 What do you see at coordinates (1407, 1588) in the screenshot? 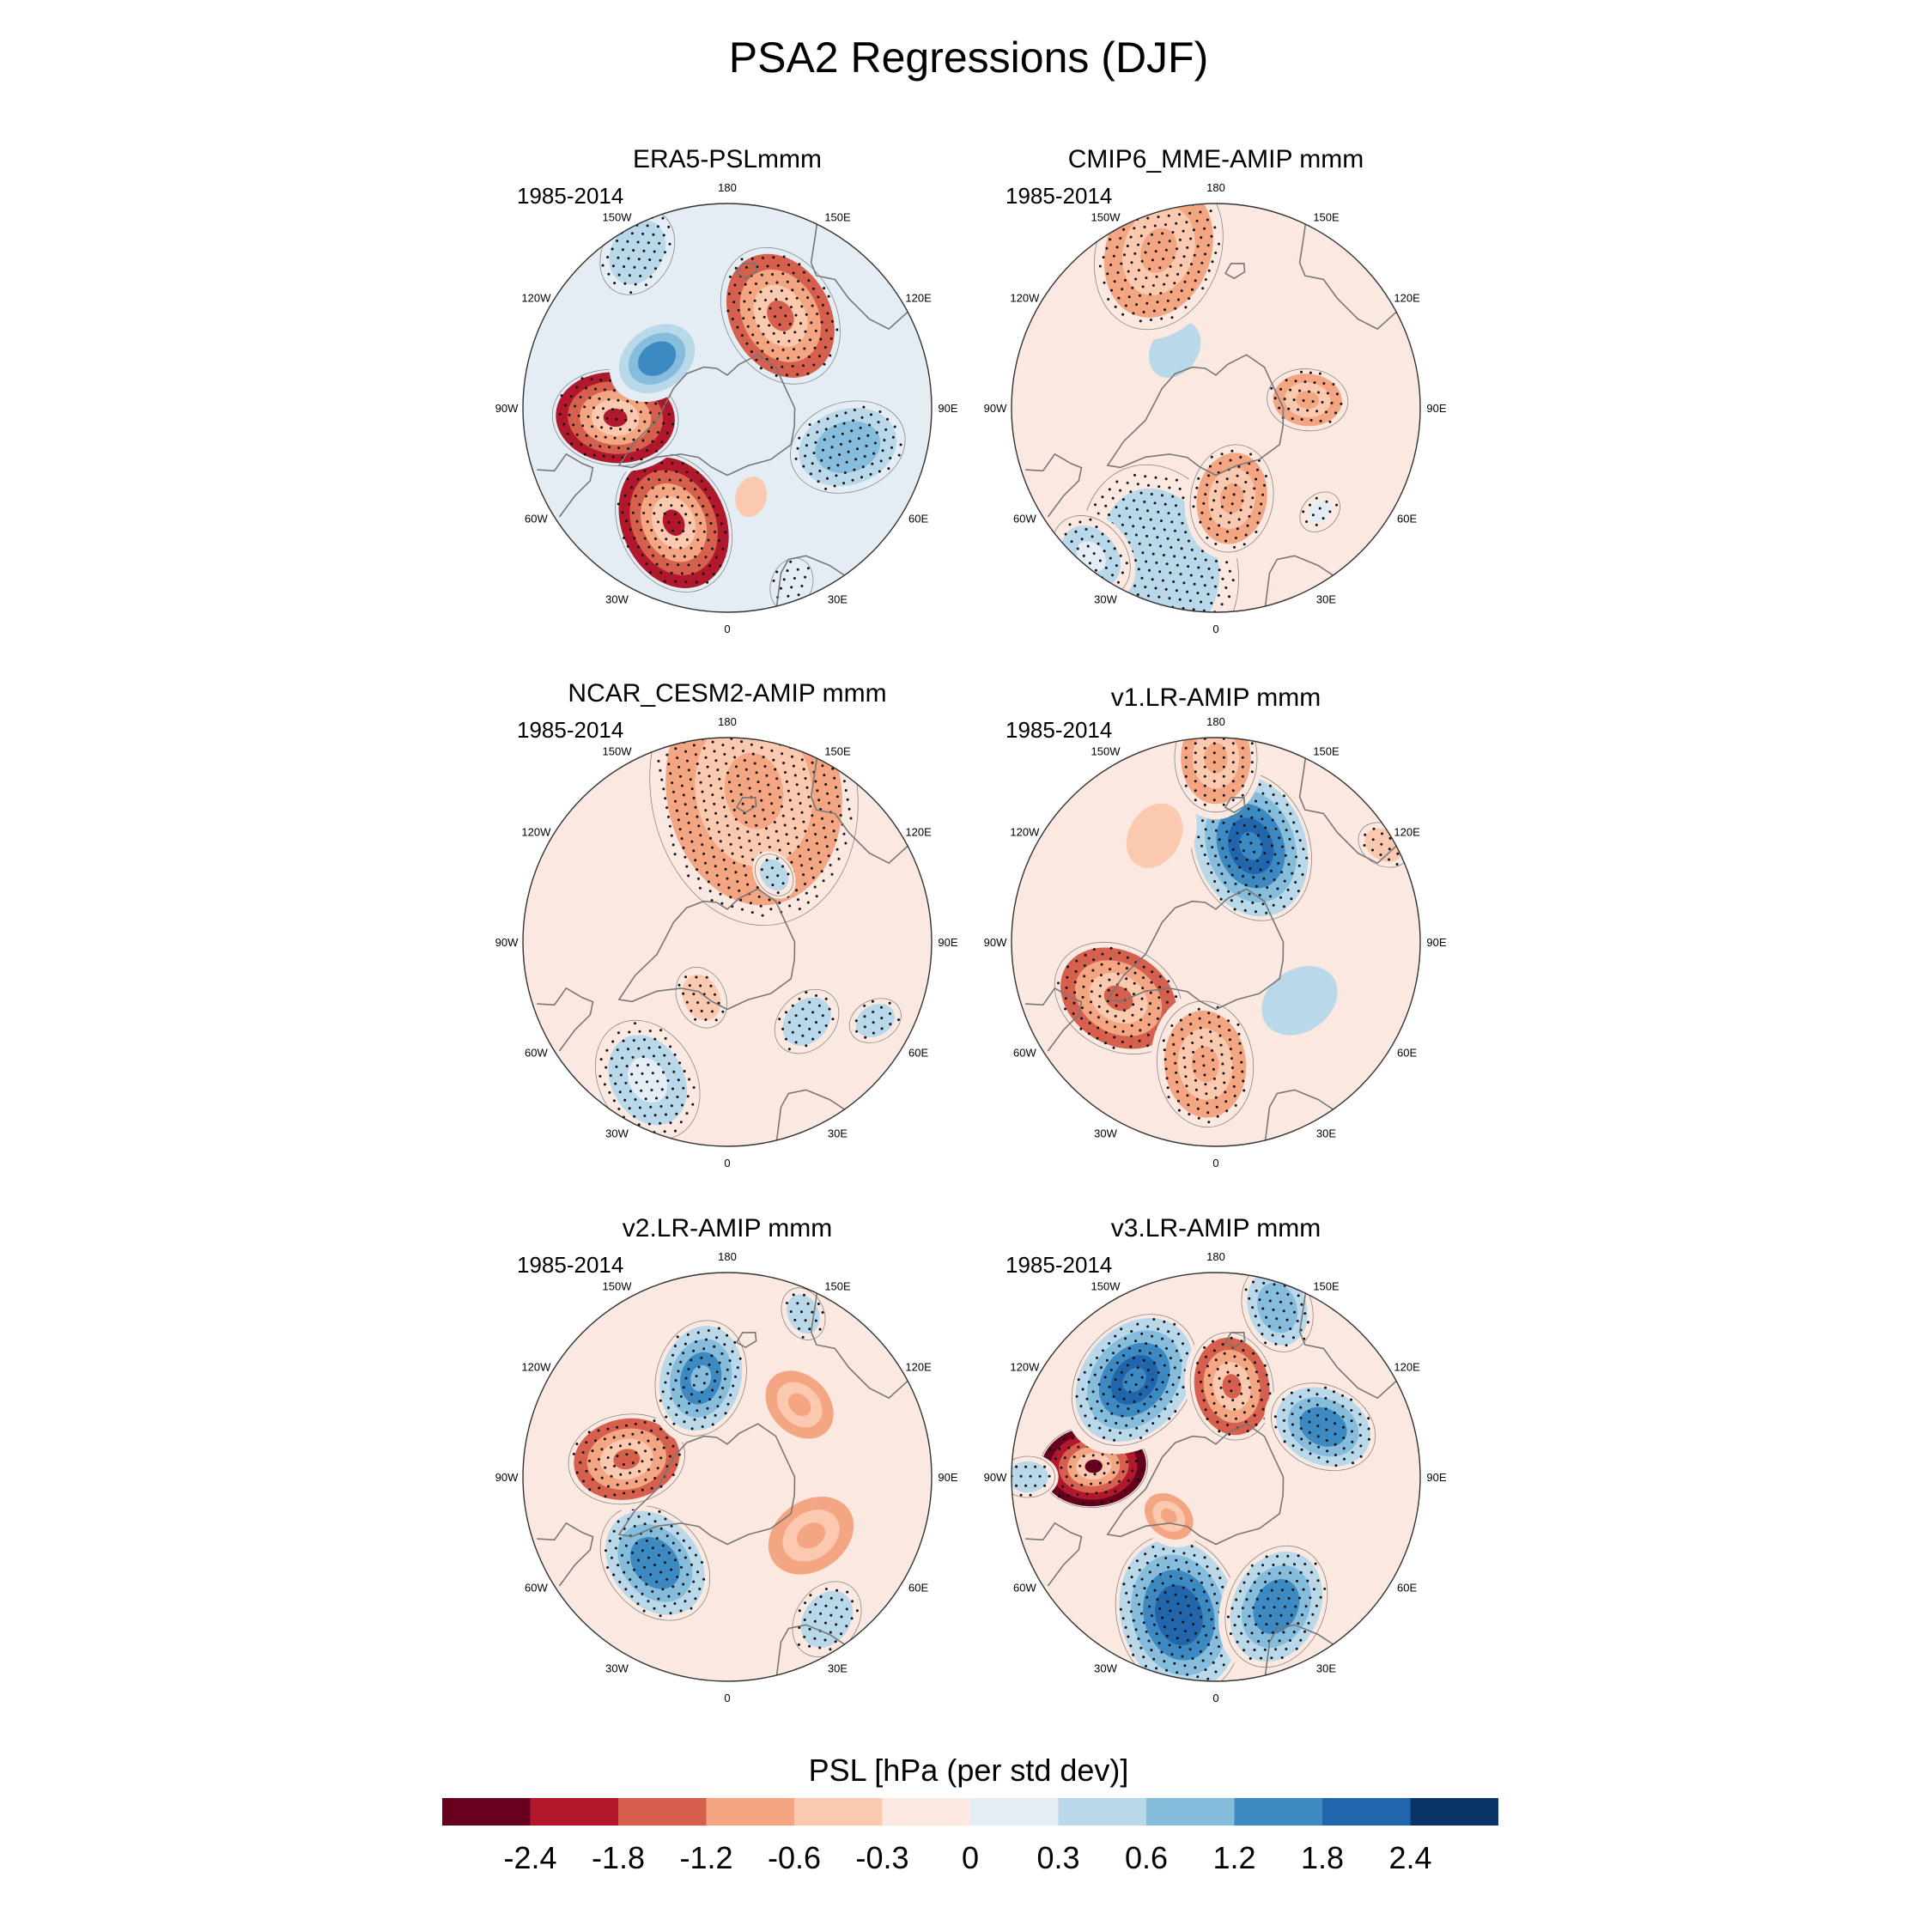
I see `longitude-label: 60E` at bounding box center [1407, 1588].